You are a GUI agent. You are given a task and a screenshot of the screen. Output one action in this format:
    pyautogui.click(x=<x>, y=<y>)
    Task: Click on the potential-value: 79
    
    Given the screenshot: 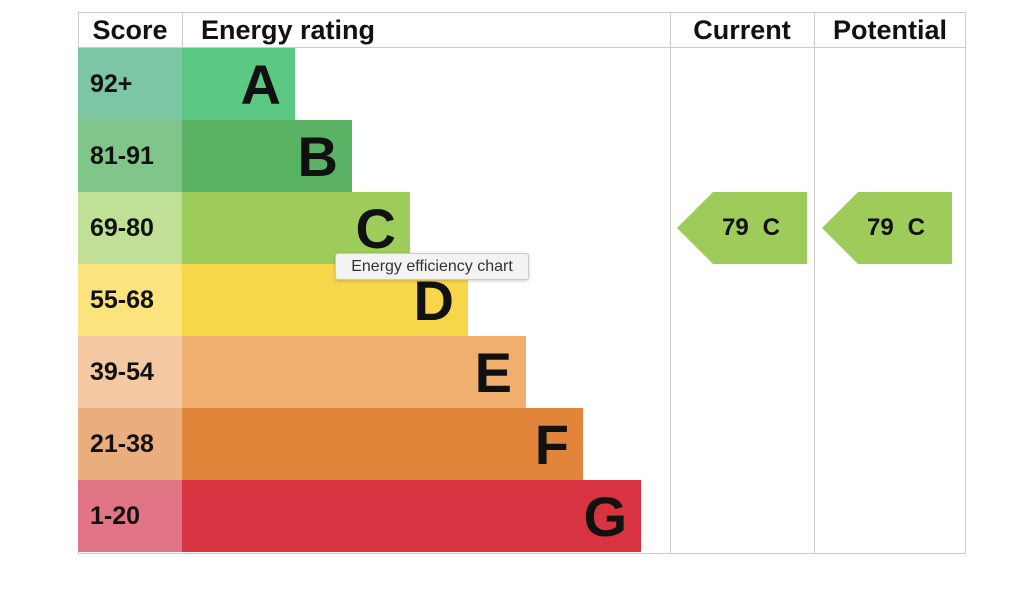 What is the action you would take?
    pyautogui.click(x=880, y=227)
    